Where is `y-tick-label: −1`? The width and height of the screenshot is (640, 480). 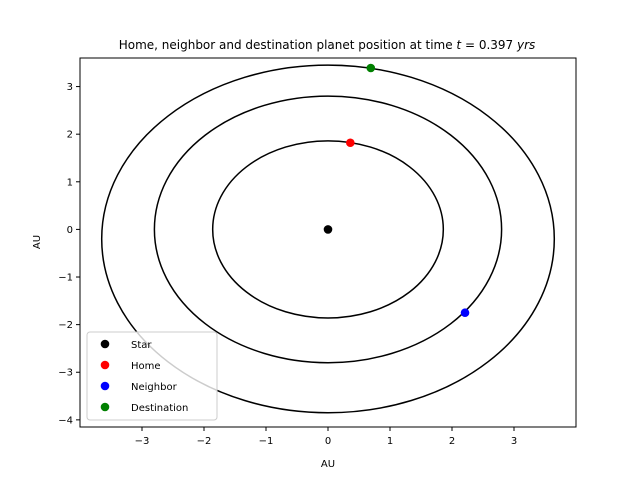 y-tick-label: −1 is located at coordinates (65, 278).